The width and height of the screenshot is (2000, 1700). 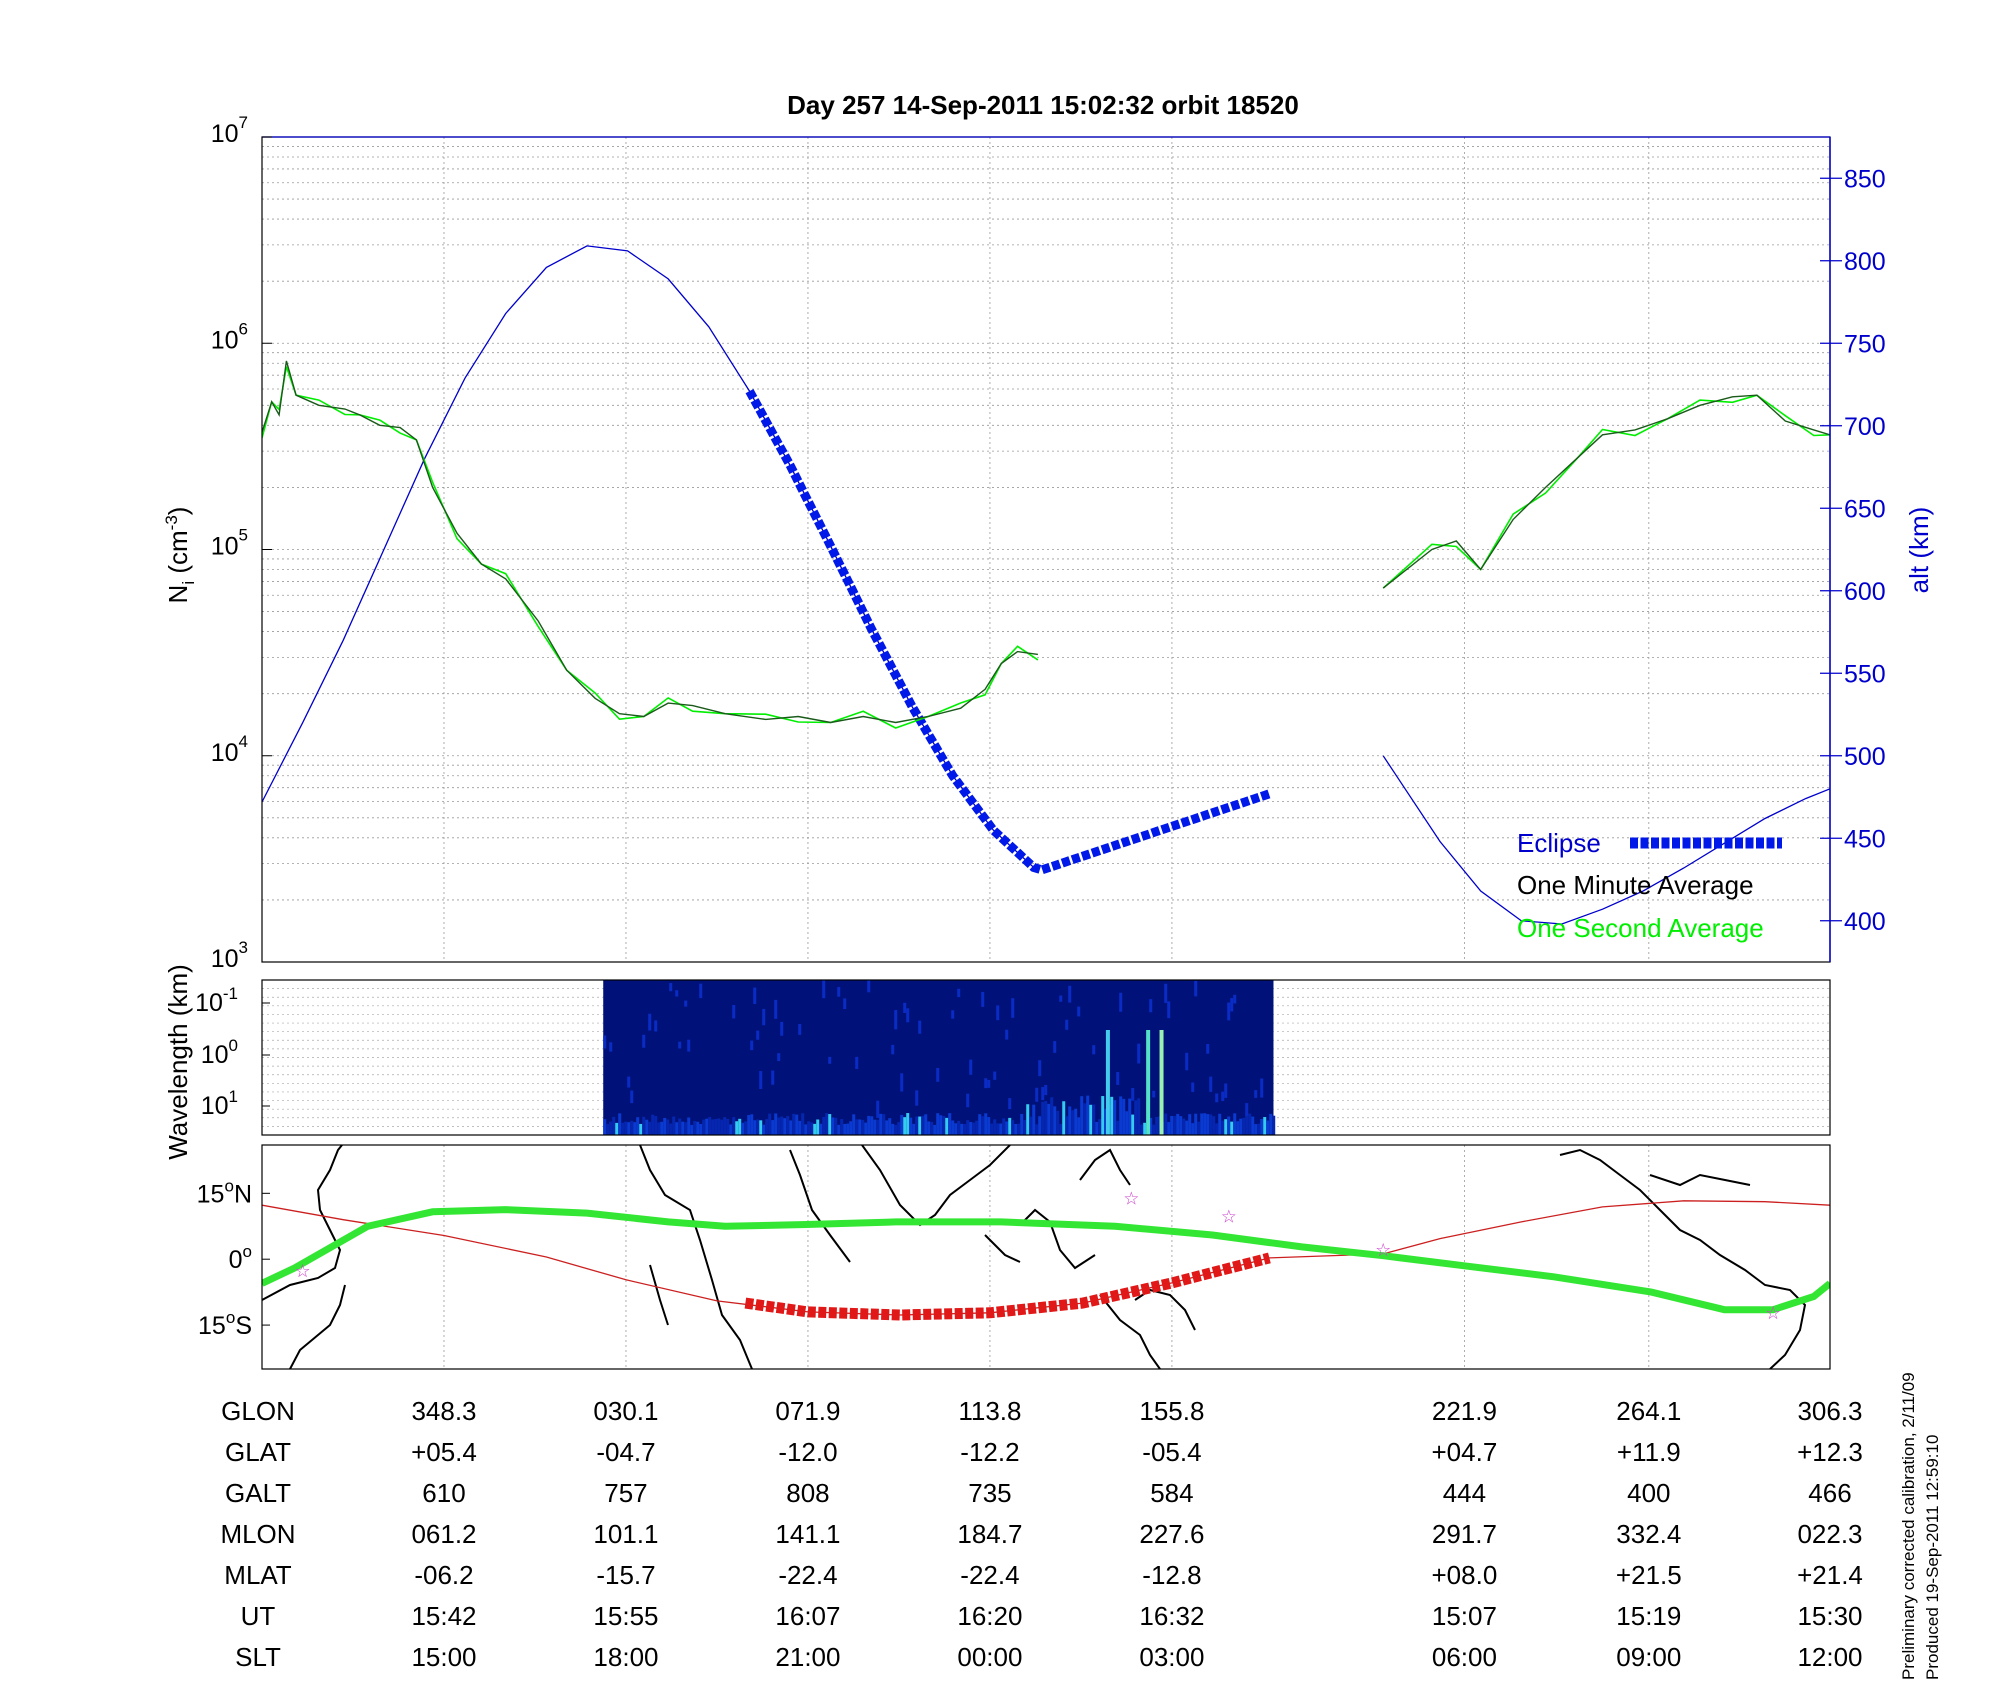 What do you see at coordinates (1865, 674) in the screenshot?
I see `altitude-tick-label: 550` at bounding box center [1865, 674].